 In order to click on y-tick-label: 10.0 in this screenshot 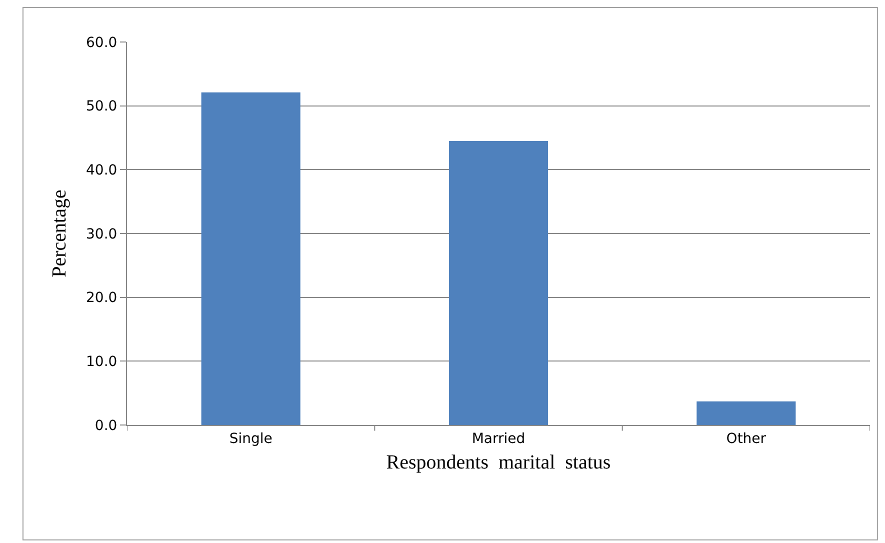, I will do `click(102, 362)`.